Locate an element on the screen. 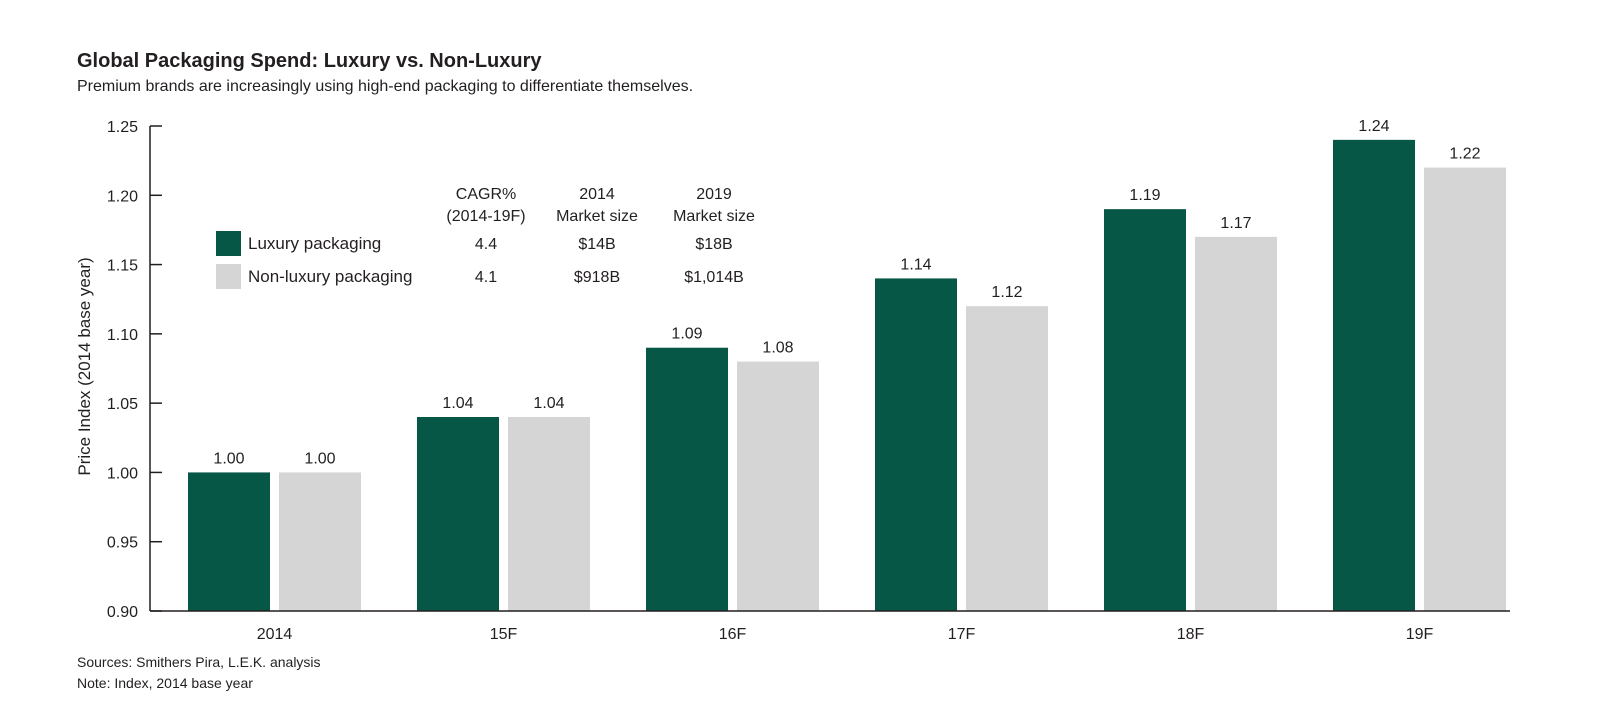 The height and width of the screenshot is (717, 1600). y-tick-label: 1.00 is located at coordinates (122, 473).